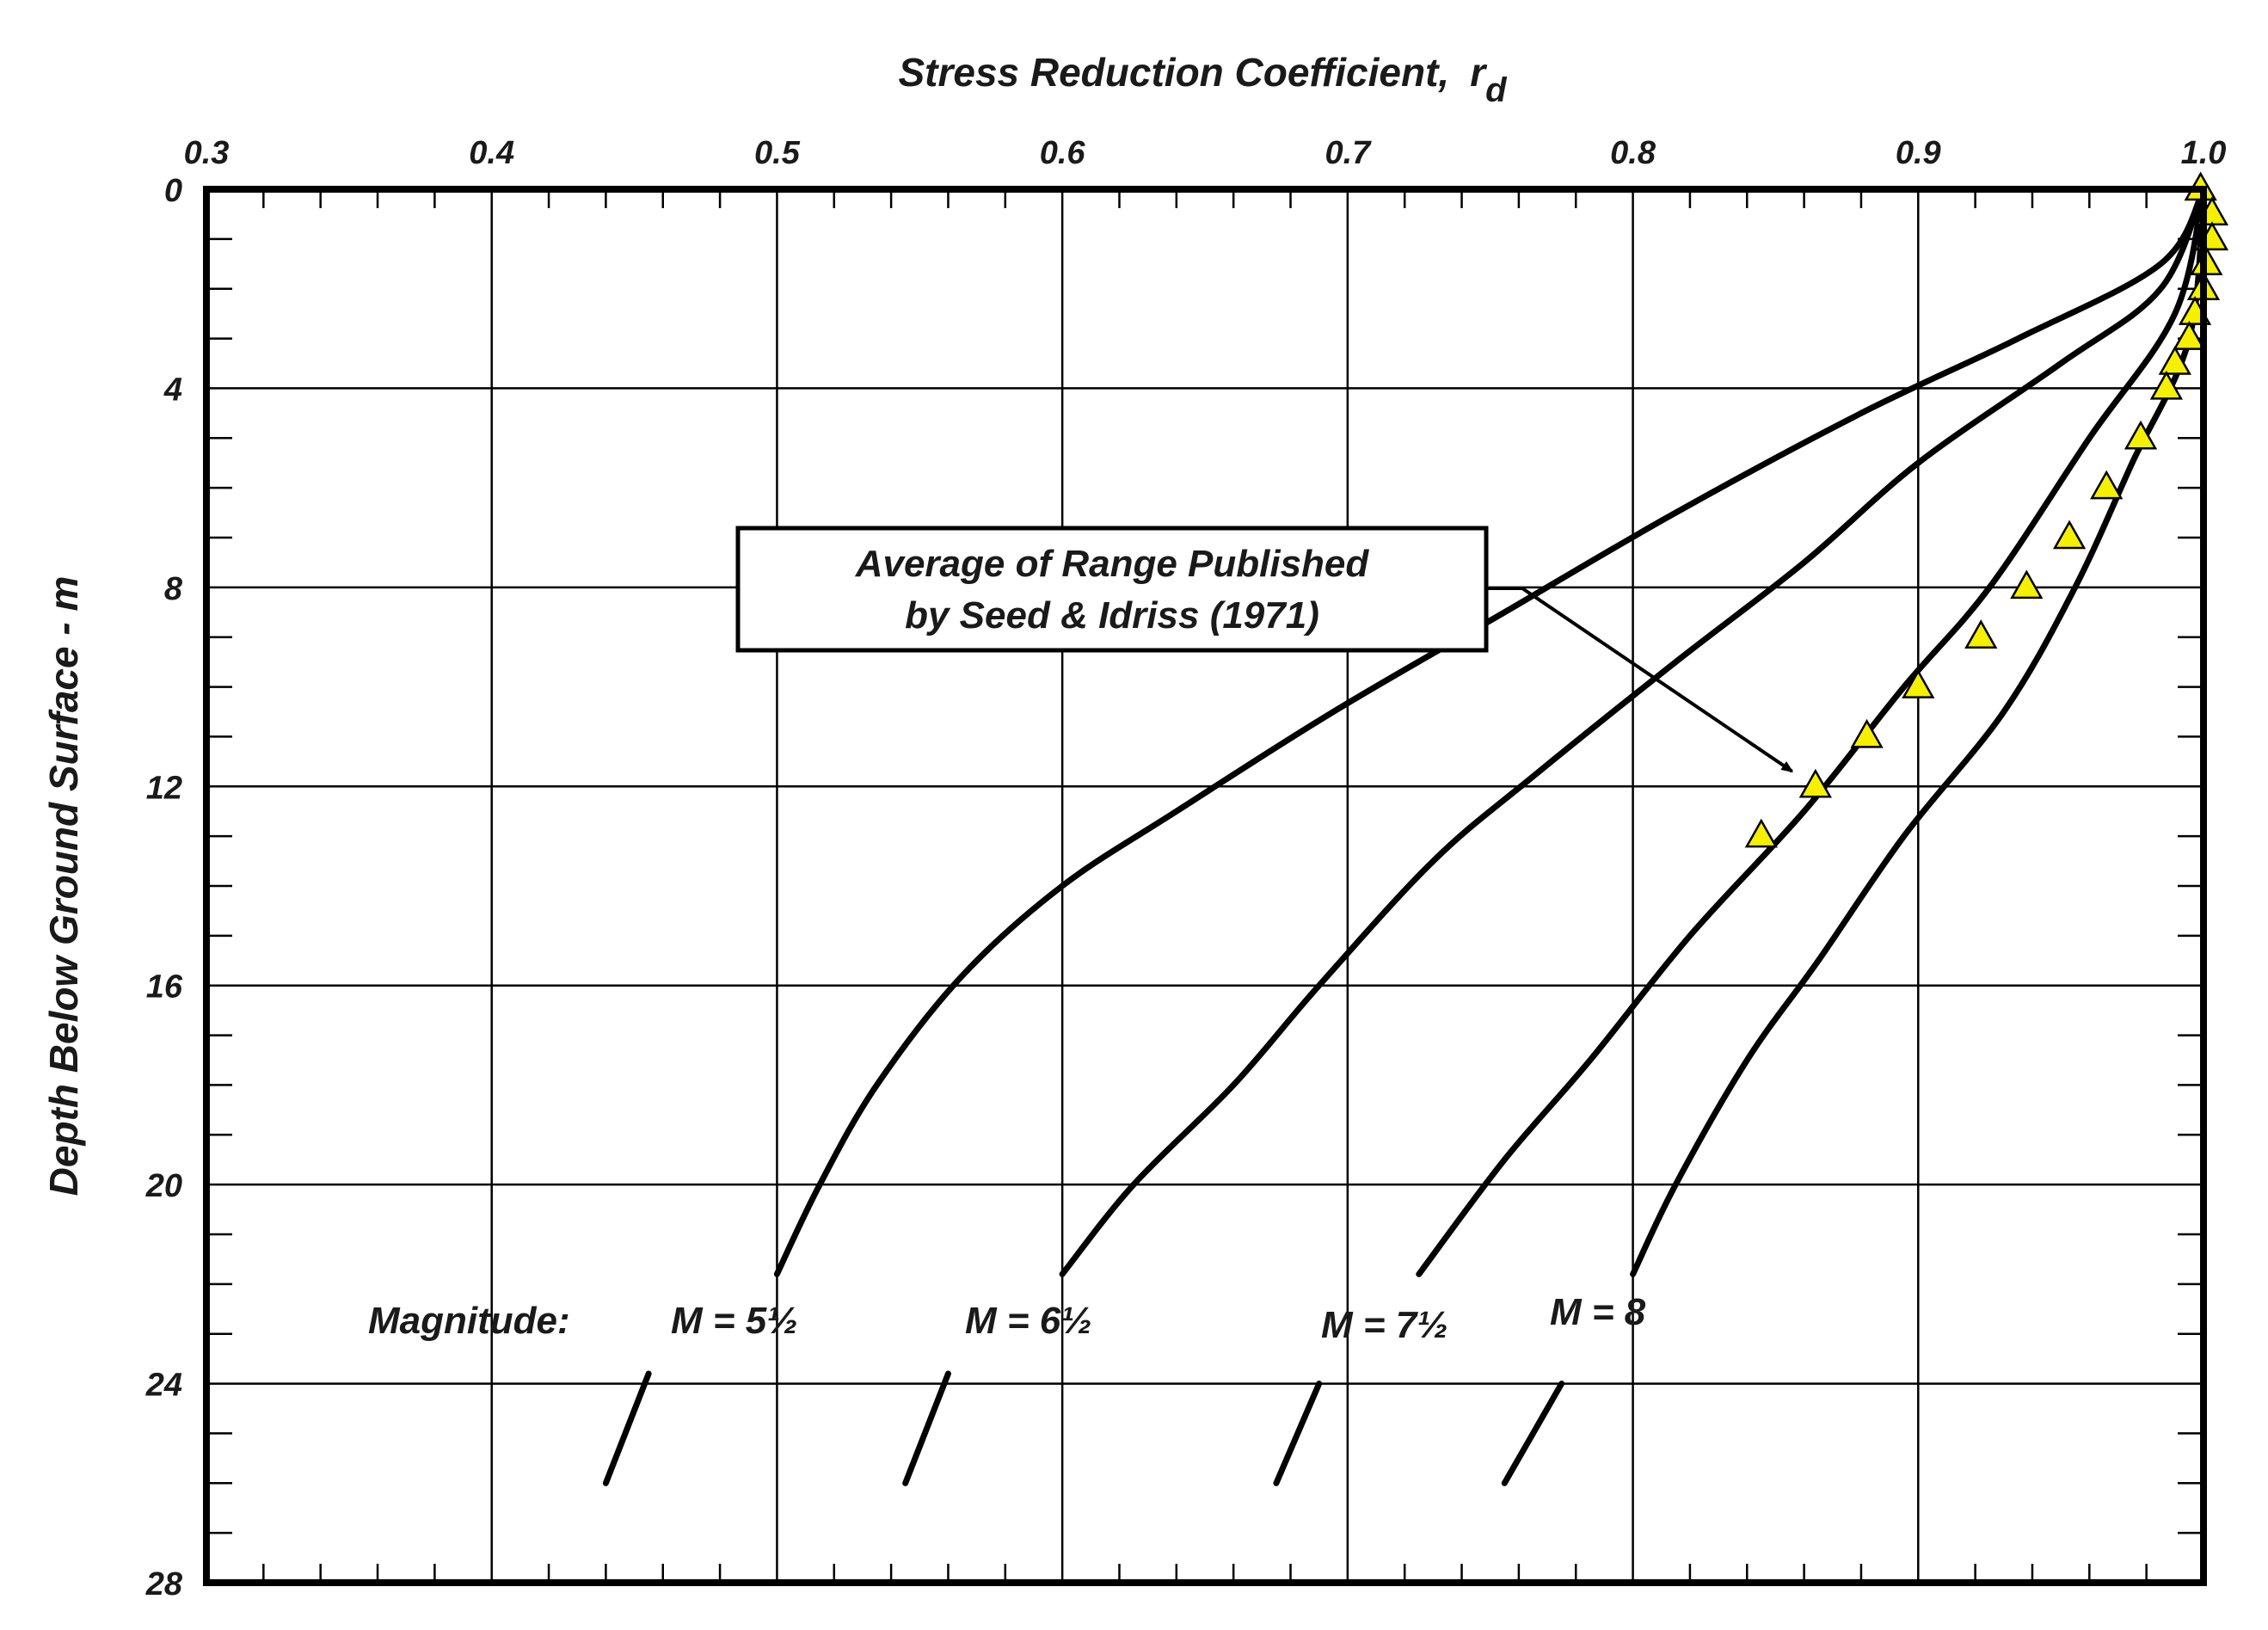 The width and height of the screenshot is (2268, 1630). Describe the element at coordinates (173, 390) in the screenshot. I see `y-tick-label: 4` at that location.